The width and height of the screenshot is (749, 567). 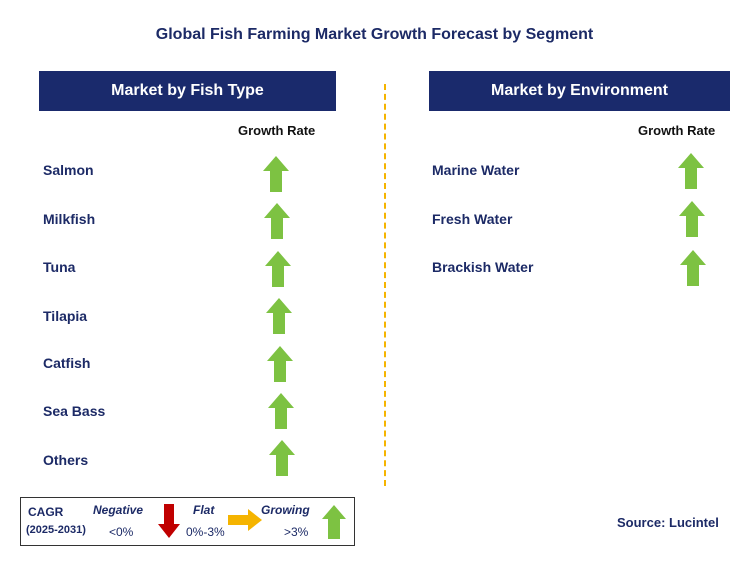 I want to click on salmon-growing-arrow-icon, so click(x=276, y=174).